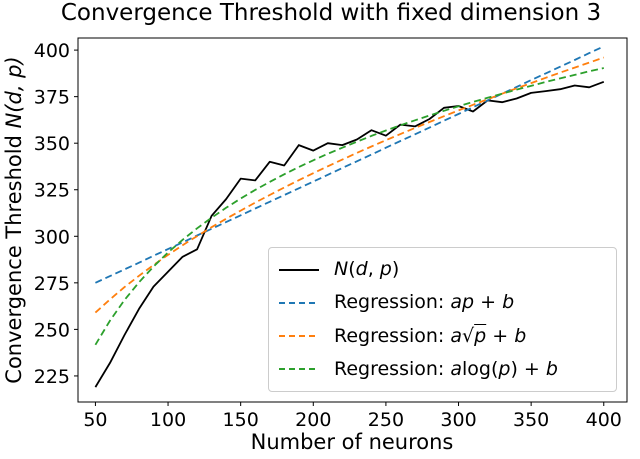  What do you see at coordinates (52, 191) in the screenshot?
I see `y-tick-label: 325` at bounding box center [52, 191].